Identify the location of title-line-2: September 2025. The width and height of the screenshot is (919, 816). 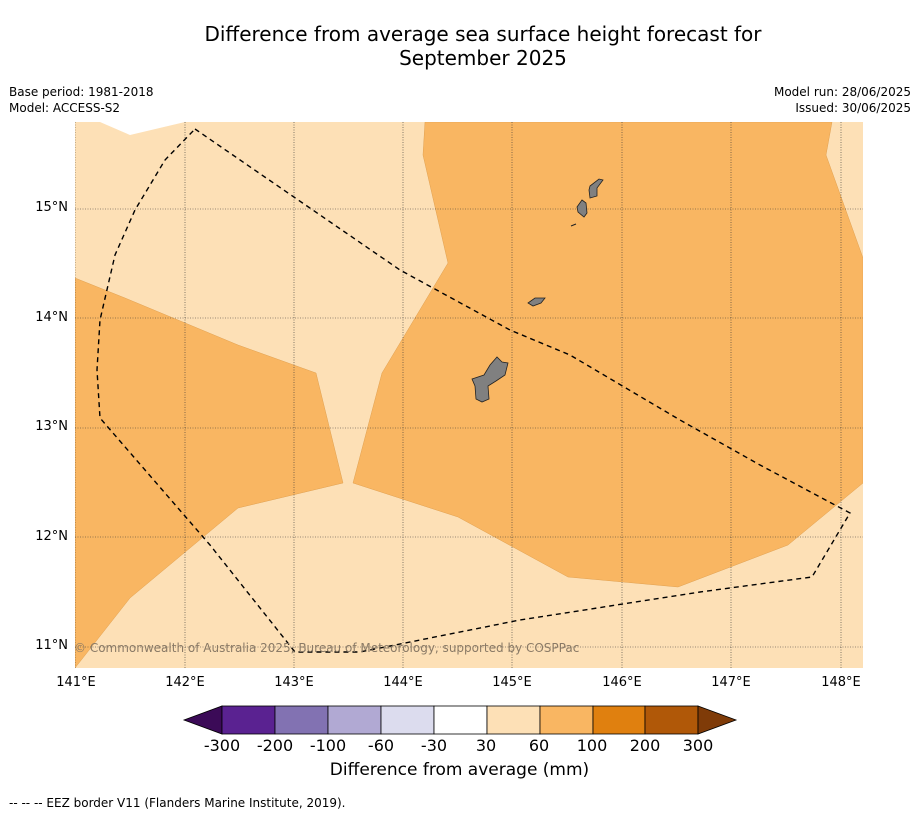
(483, 58).